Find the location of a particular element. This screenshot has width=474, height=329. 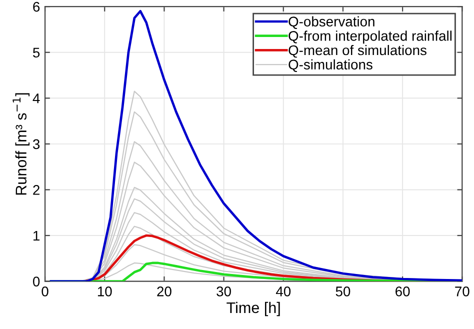

x-tick-label: 0 is located at coordinates (45, 291).